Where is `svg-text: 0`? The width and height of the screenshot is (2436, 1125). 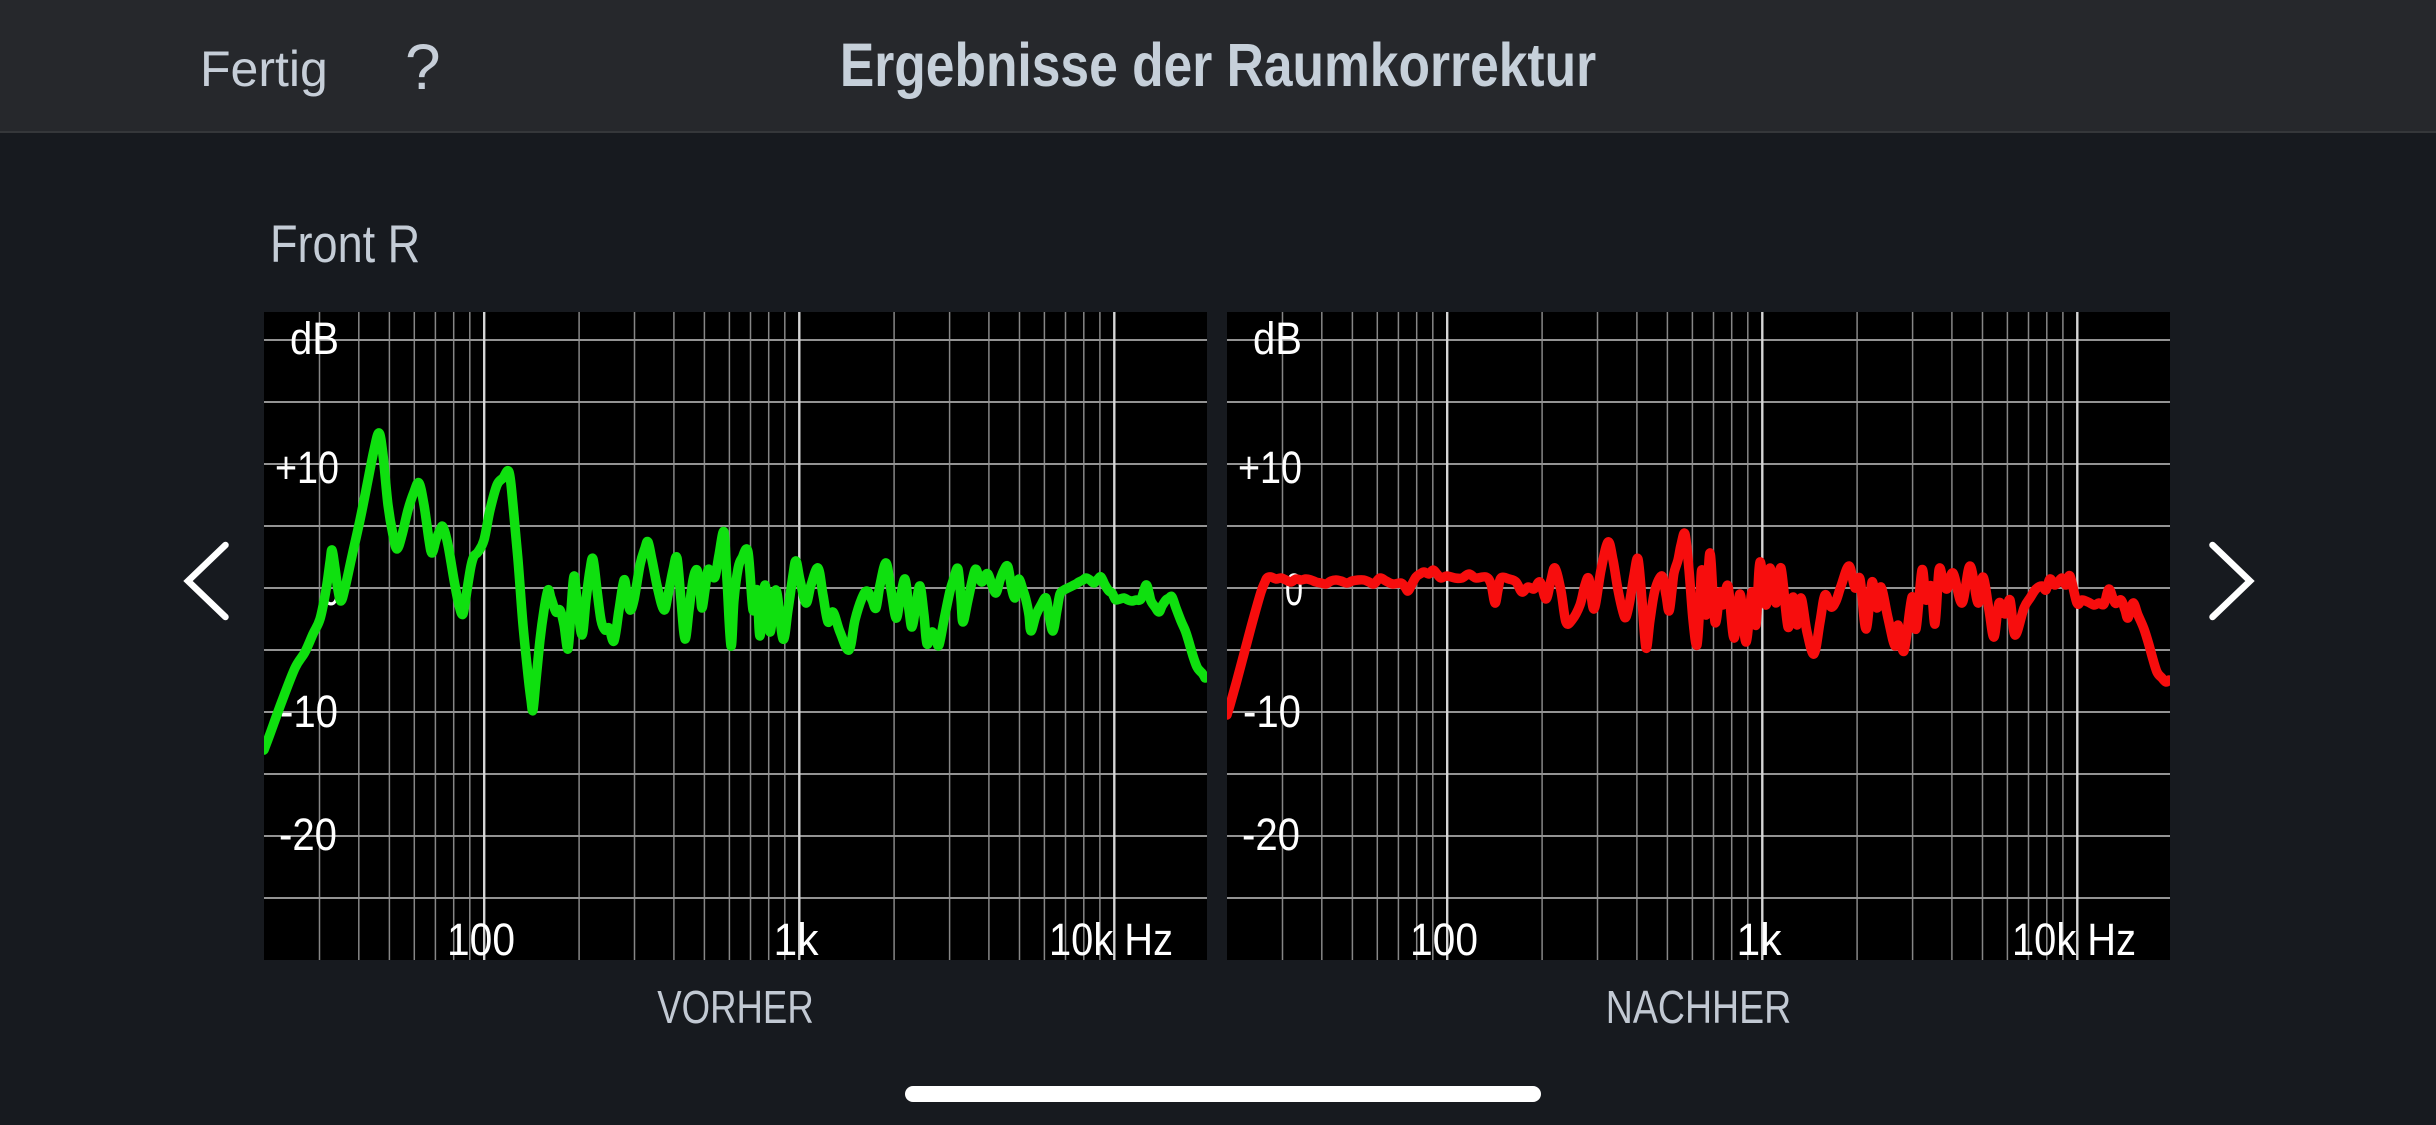
svg-text: 0 is located at coordinates (1294, 589).